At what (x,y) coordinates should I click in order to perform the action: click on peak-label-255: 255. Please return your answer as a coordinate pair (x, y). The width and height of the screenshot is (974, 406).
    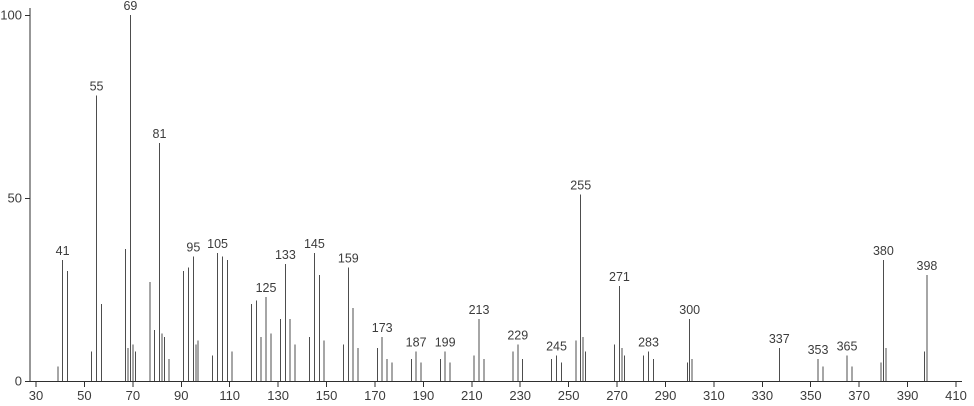
    Looking at the image, I should click on (580, 185).